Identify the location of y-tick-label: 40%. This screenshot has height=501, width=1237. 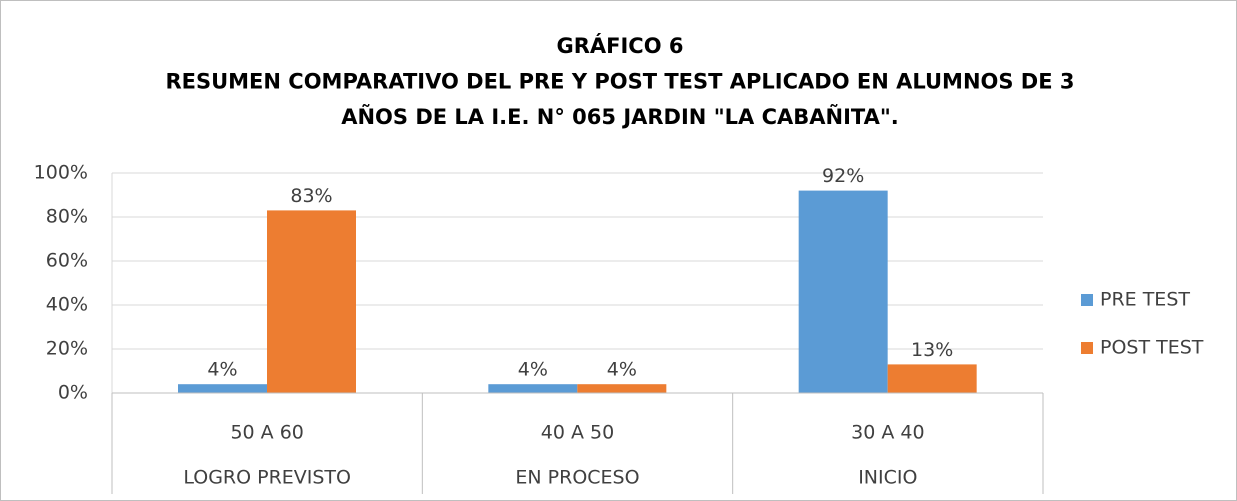
(67, 305).